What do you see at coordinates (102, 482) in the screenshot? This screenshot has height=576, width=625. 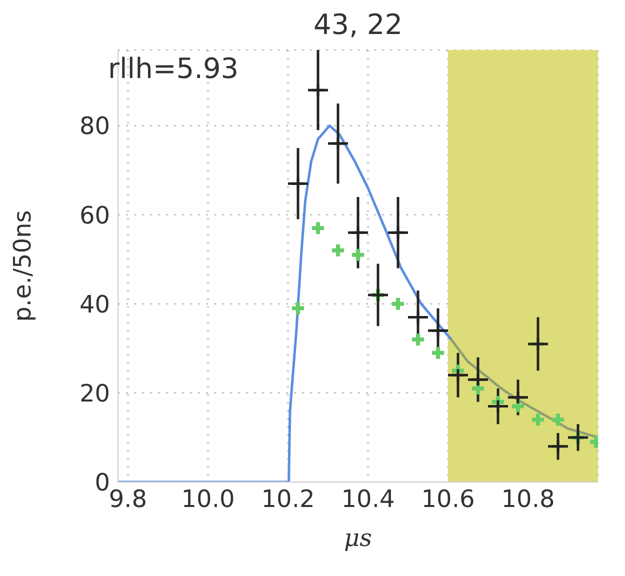 I see `y-tick-label: 0` at bounding box center [102, 482].